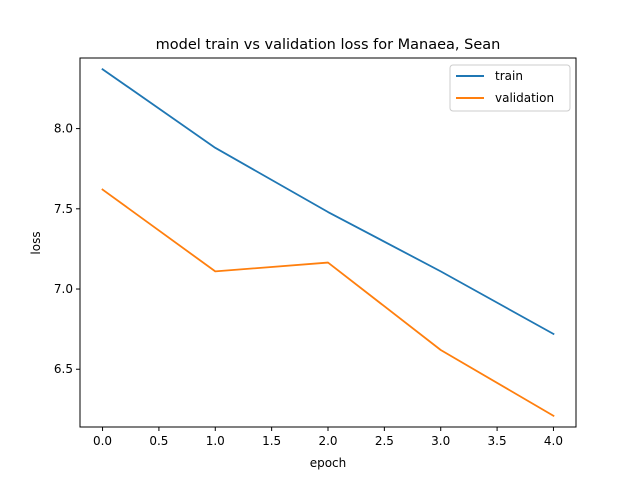 This screenshot has height=480, width=640. I want to click on x-tick-label: 0.0, so click(102, 441).